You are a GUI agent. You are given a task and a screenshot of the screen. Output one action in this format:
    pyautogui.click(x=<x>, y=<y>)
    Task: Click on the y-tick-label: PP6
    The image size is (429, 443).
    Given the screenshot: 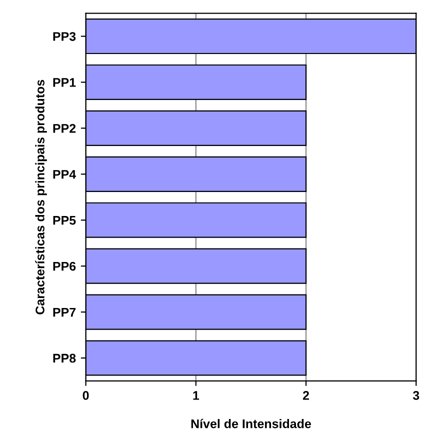 What is the action you would take?
    pyautogui.click(x=64, y=266)
    